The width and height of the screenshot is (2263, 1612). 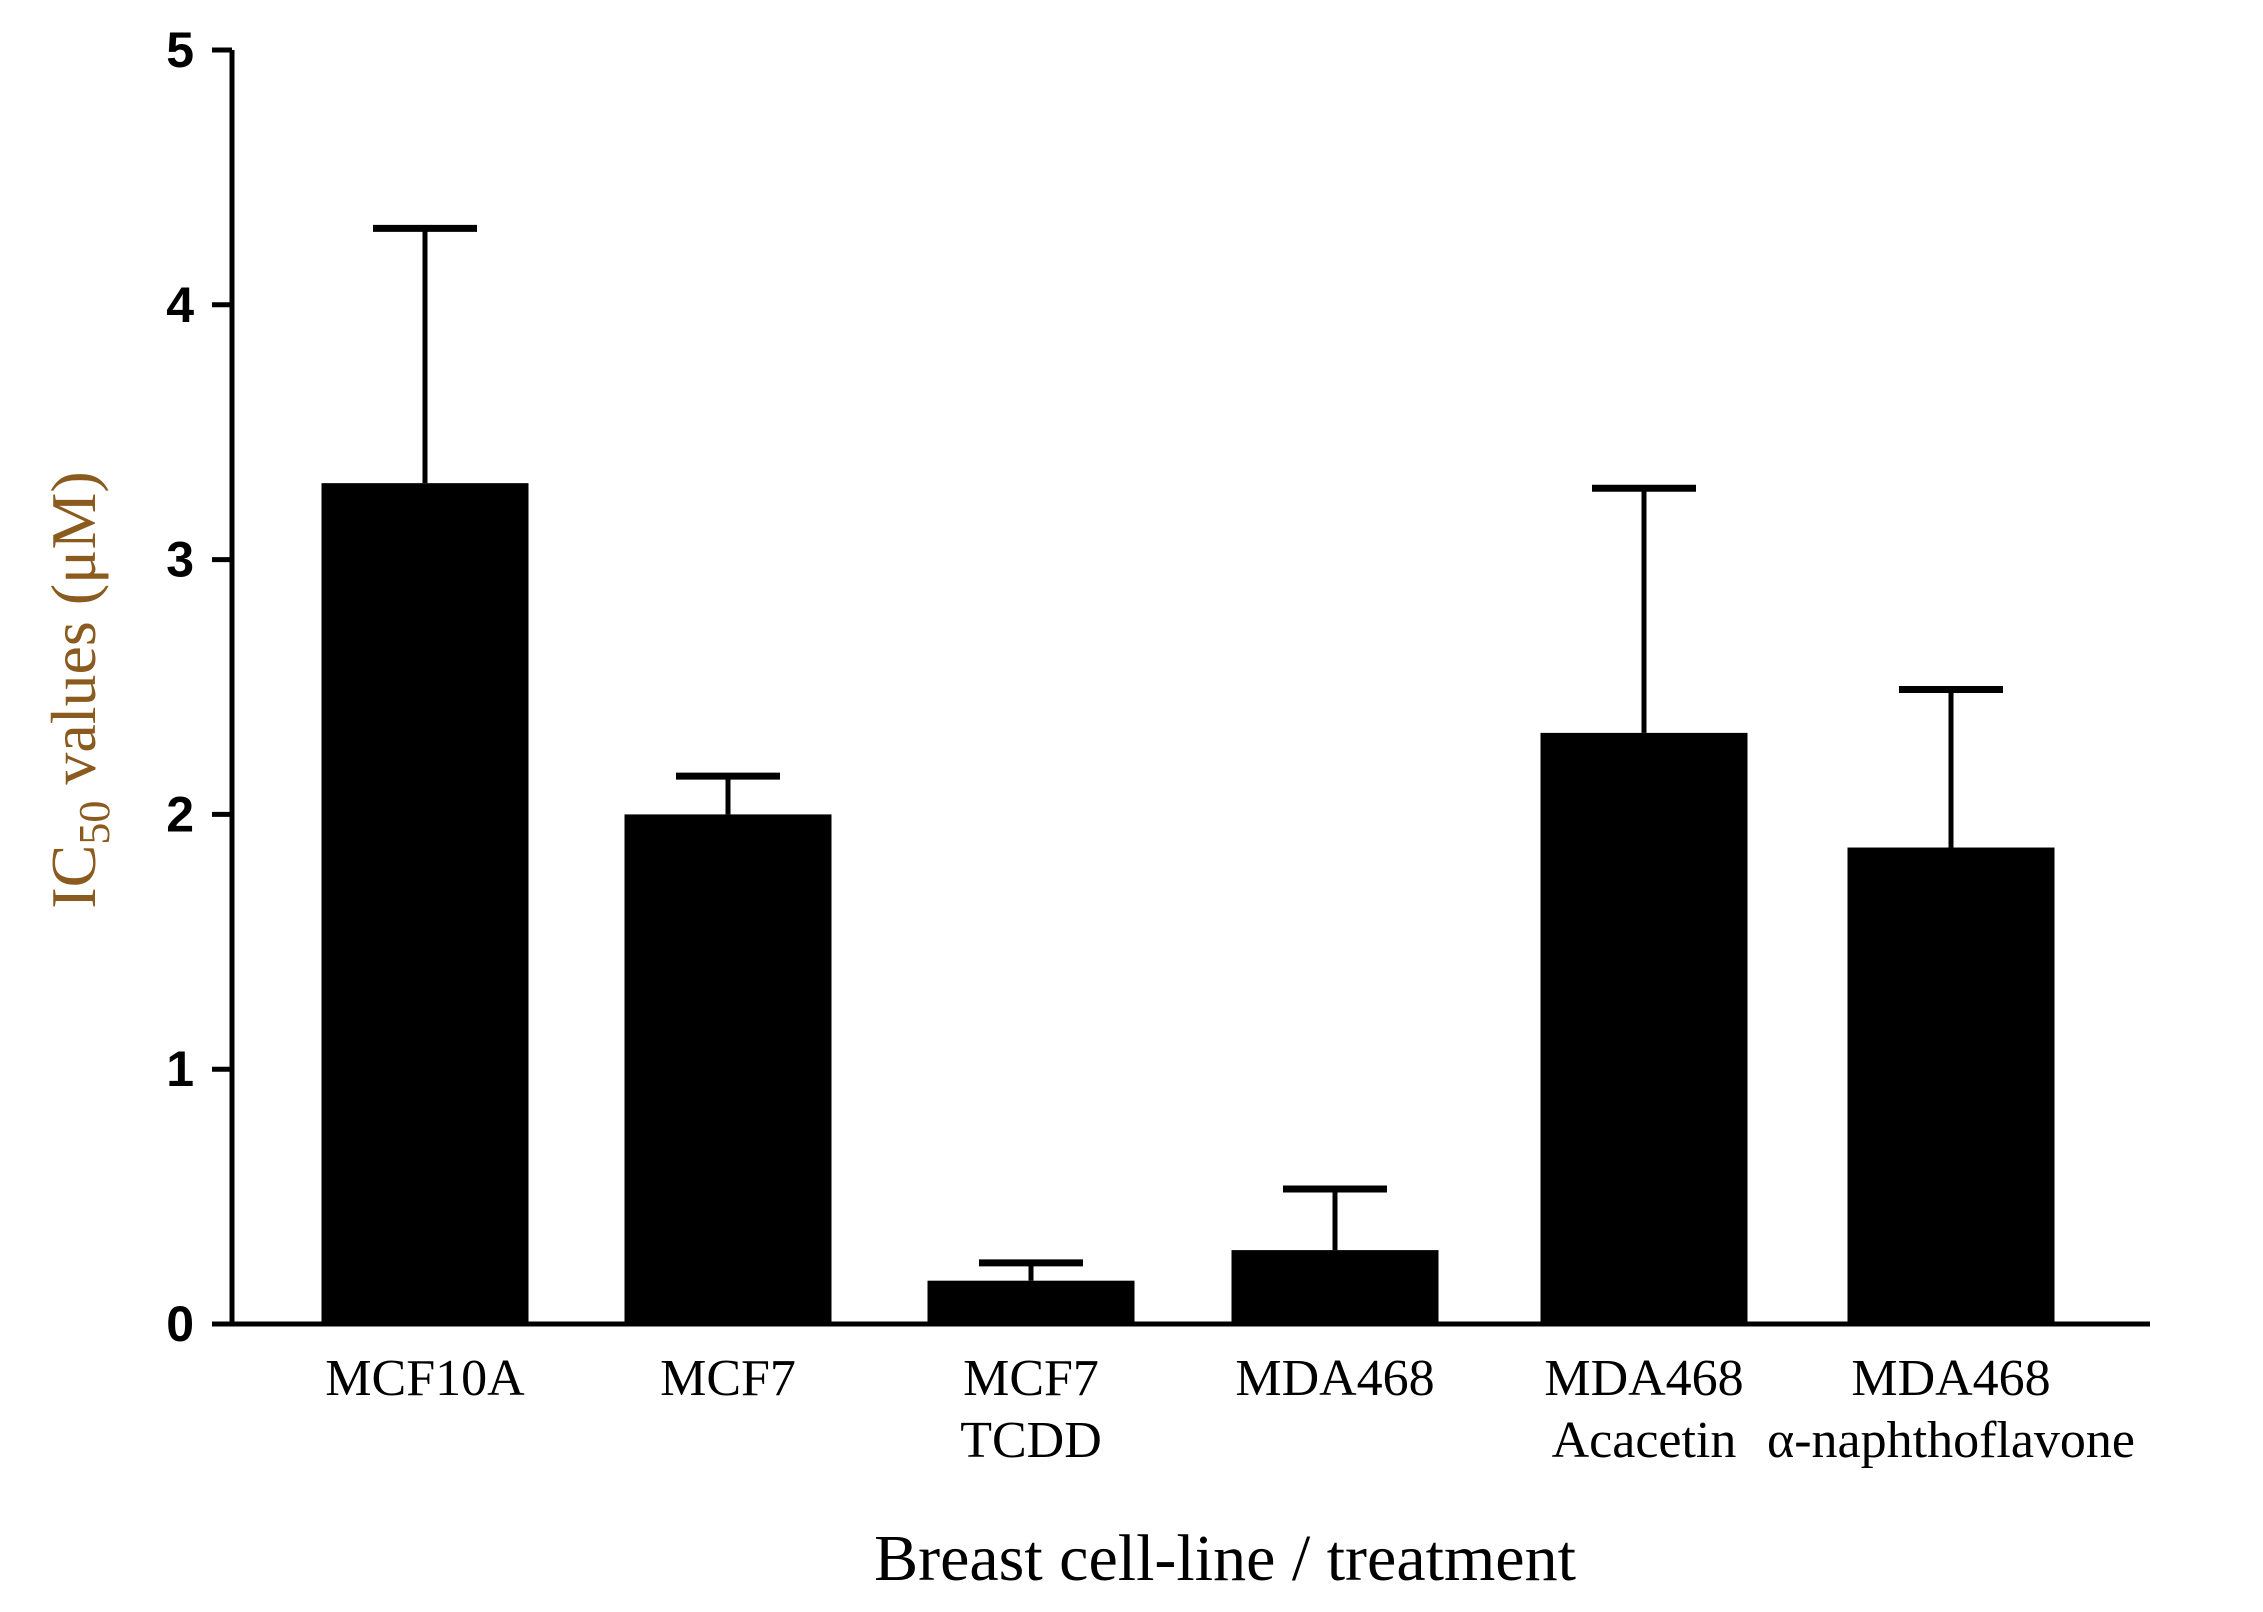 I want to click on y-tick-label: 1, so click(x=180, y=1069).